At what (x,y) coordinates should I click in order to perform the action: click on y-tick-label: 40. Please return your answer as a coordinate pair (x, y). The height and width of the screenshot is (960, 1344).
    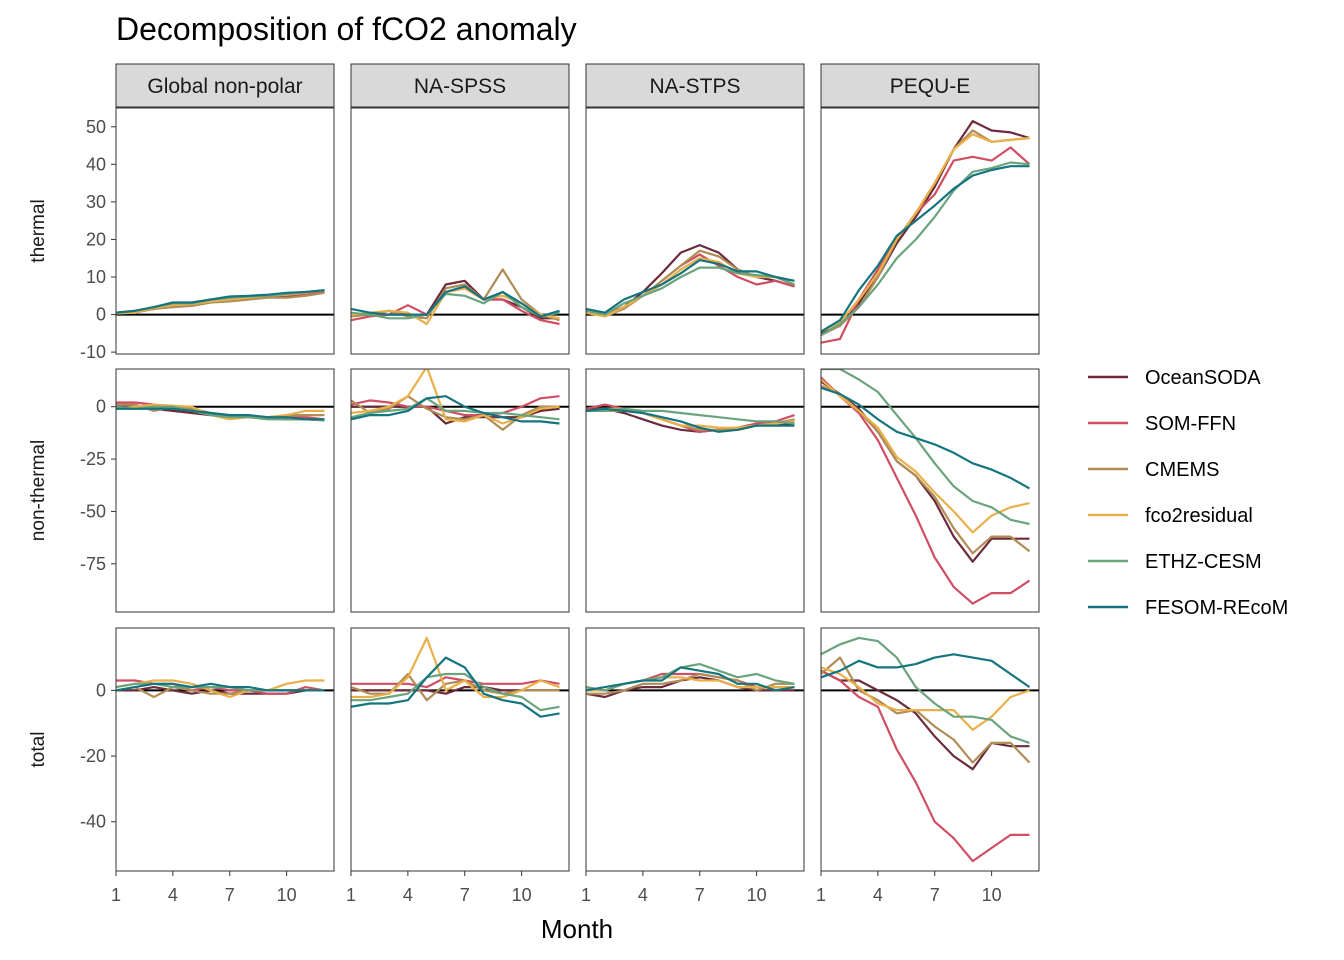
    Looking at the image, I should click on (96, 164).